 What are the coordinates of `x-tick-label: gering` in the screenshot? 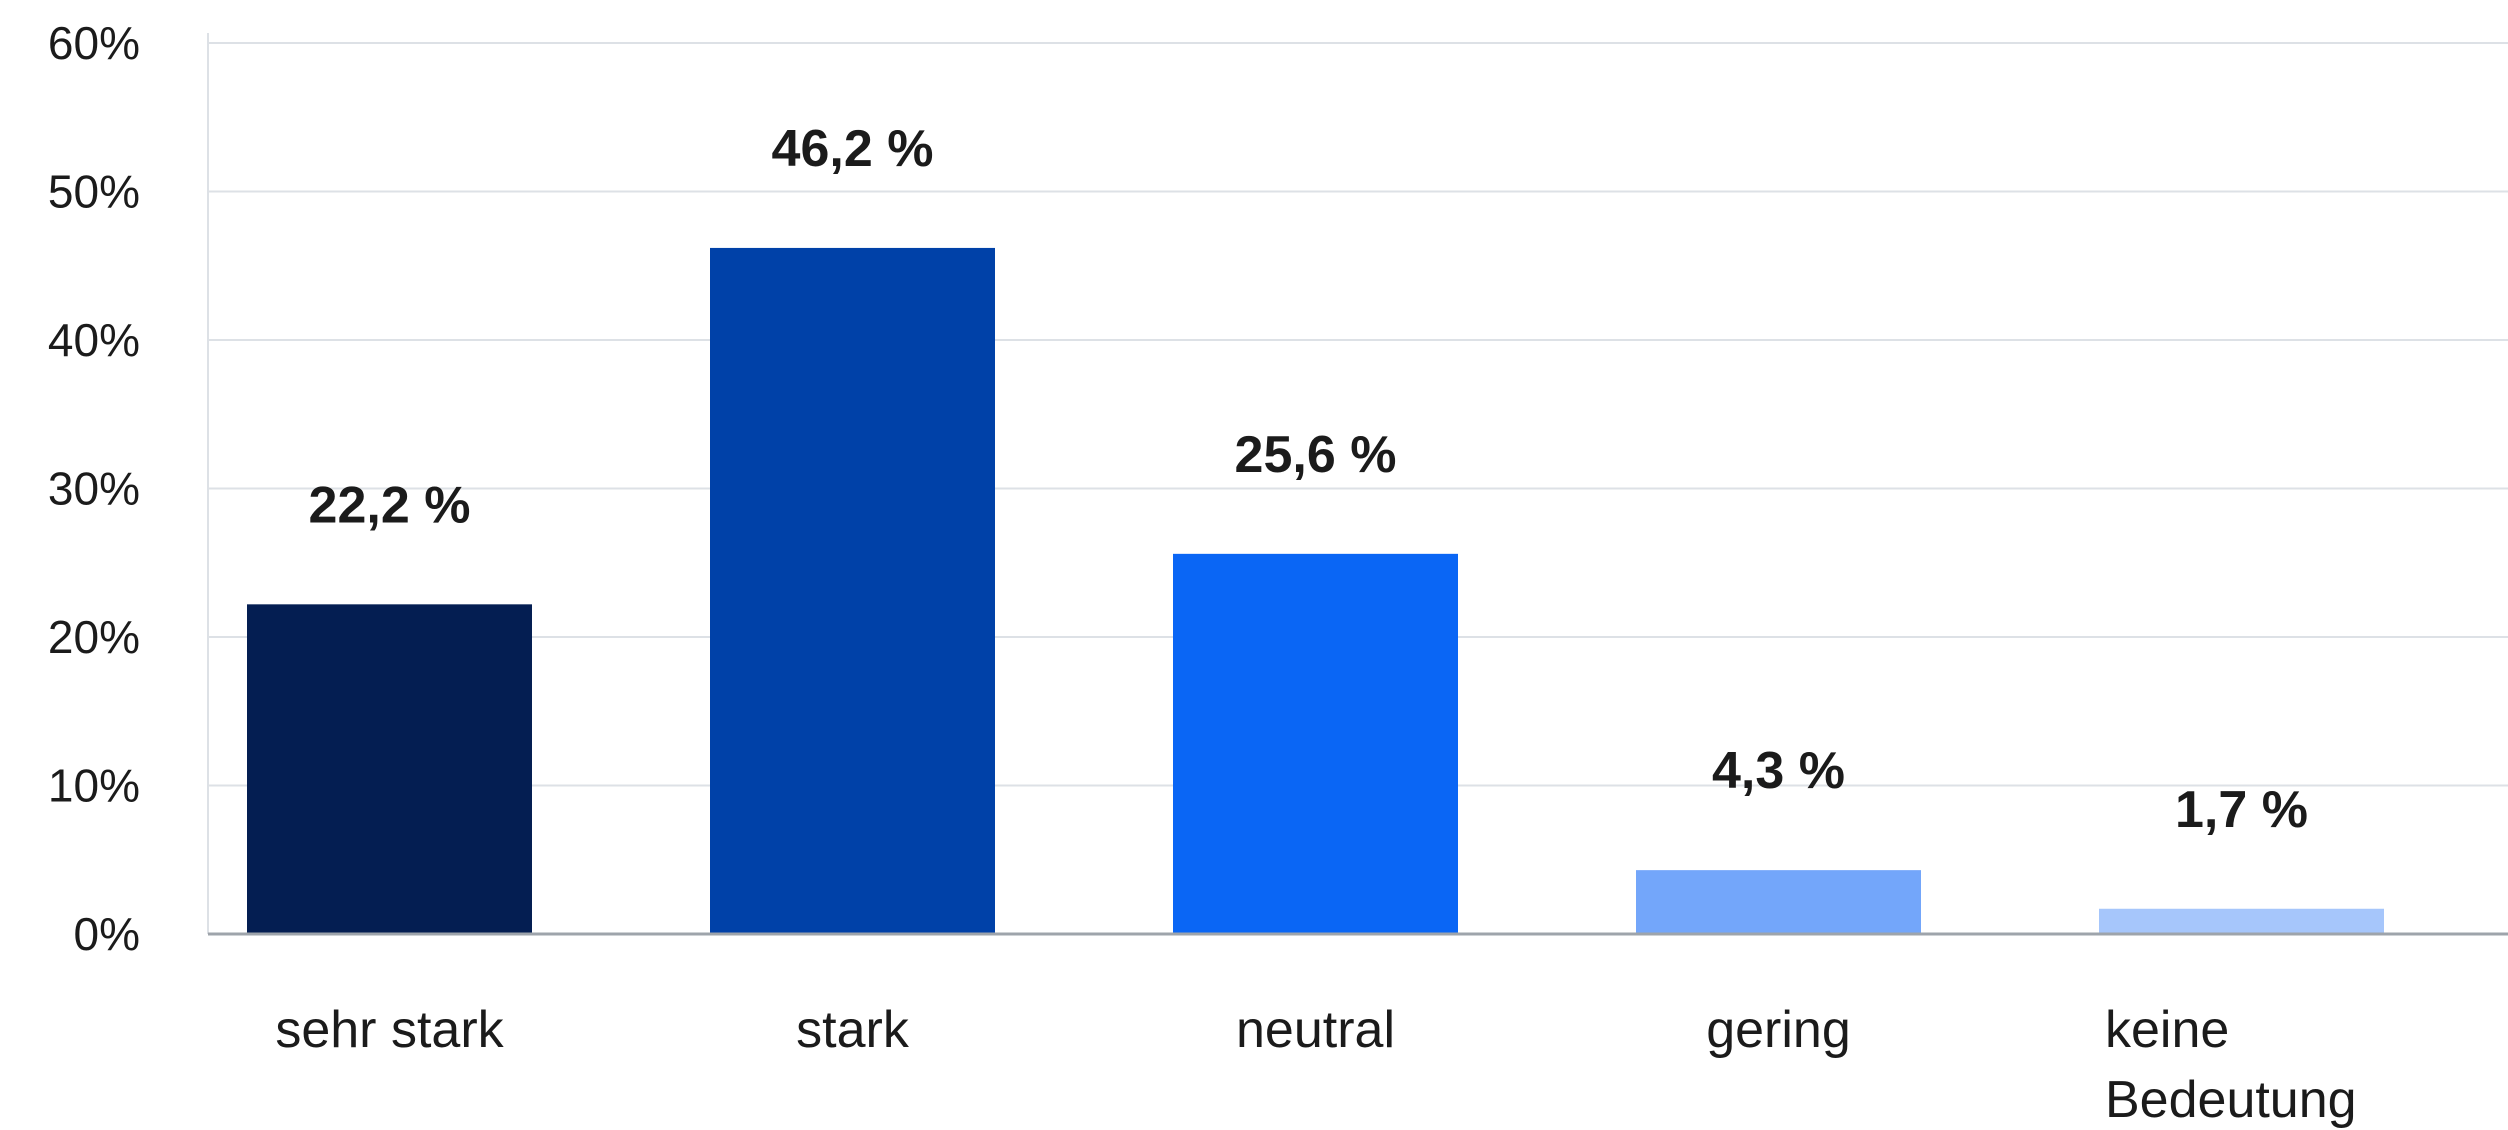 It's located at (1778, 1030).